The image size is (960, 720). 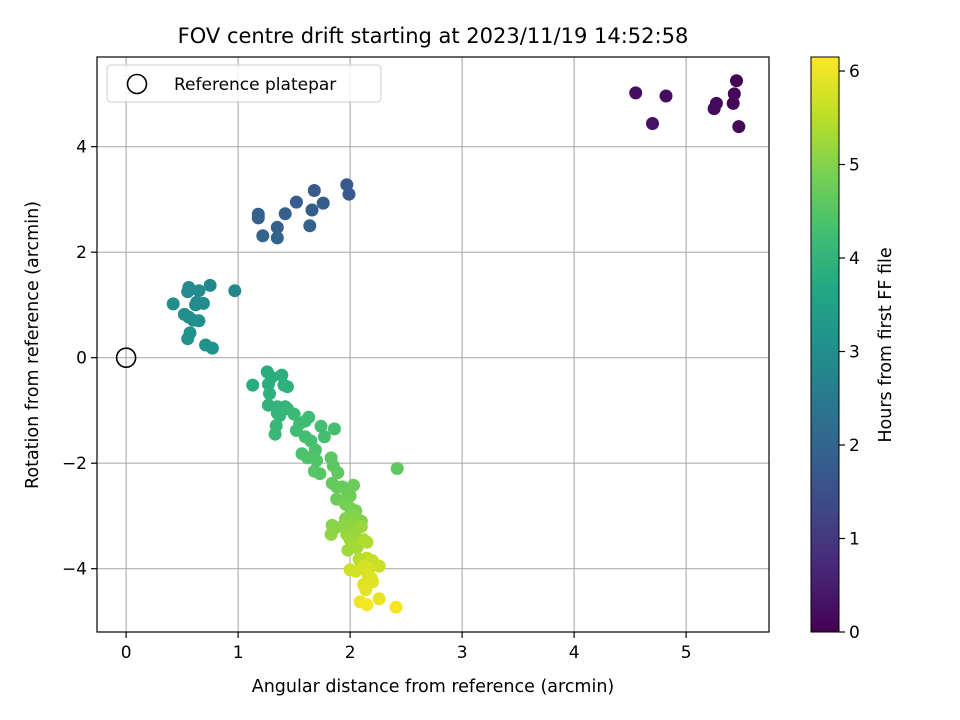 What do you see at coordinates (854, 72) in the screenshot?
I see `colorbar-tick-label: 6` at bounding box center [854, 72].